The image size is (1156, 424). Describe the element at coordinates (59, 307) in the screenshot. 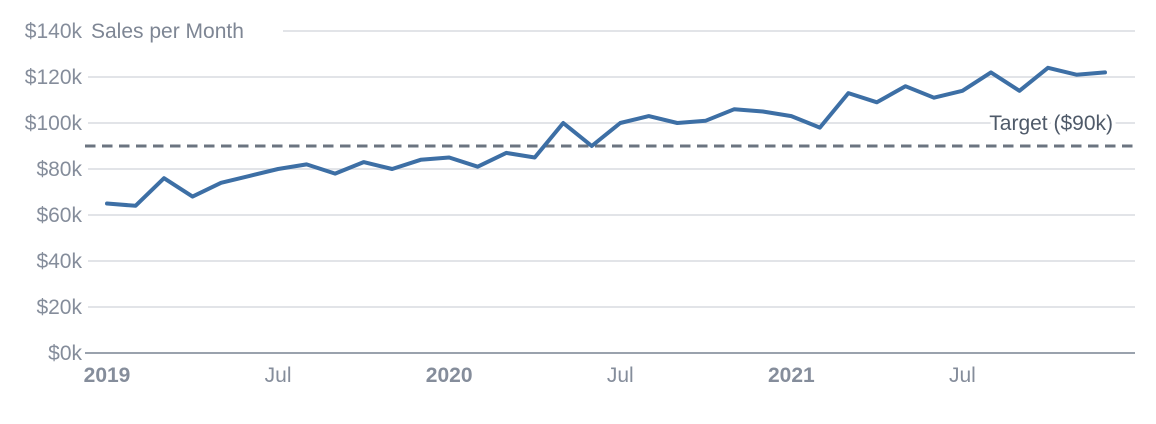

I see `y-tick-label: $20k` at that location.